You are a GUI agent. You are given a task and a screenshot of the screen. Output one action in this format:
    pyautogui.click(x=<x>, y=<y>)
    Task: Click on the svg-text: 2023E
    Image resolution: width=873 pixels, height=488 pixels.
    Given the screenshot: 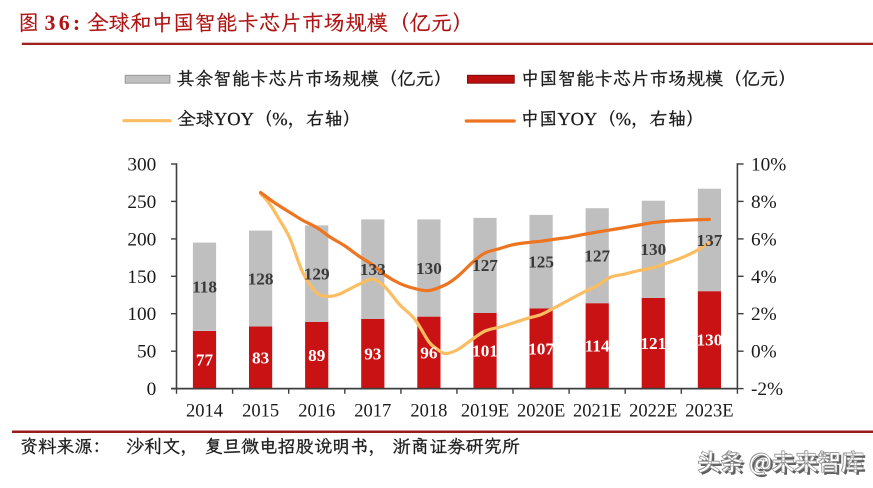 What is the action you would take?
    pyautogui.click(x=709, y=412)
    